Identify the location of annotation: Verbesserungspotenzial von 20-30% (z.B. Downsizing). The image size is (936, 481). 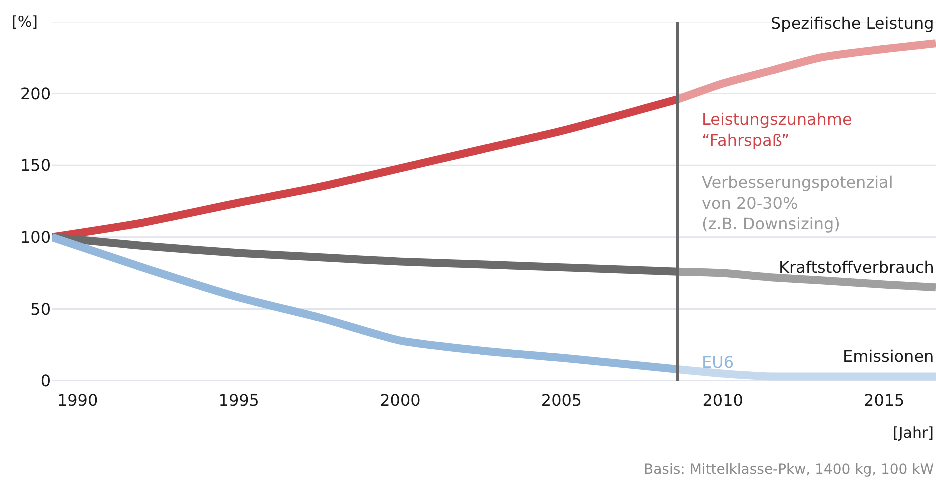
(798, 203).